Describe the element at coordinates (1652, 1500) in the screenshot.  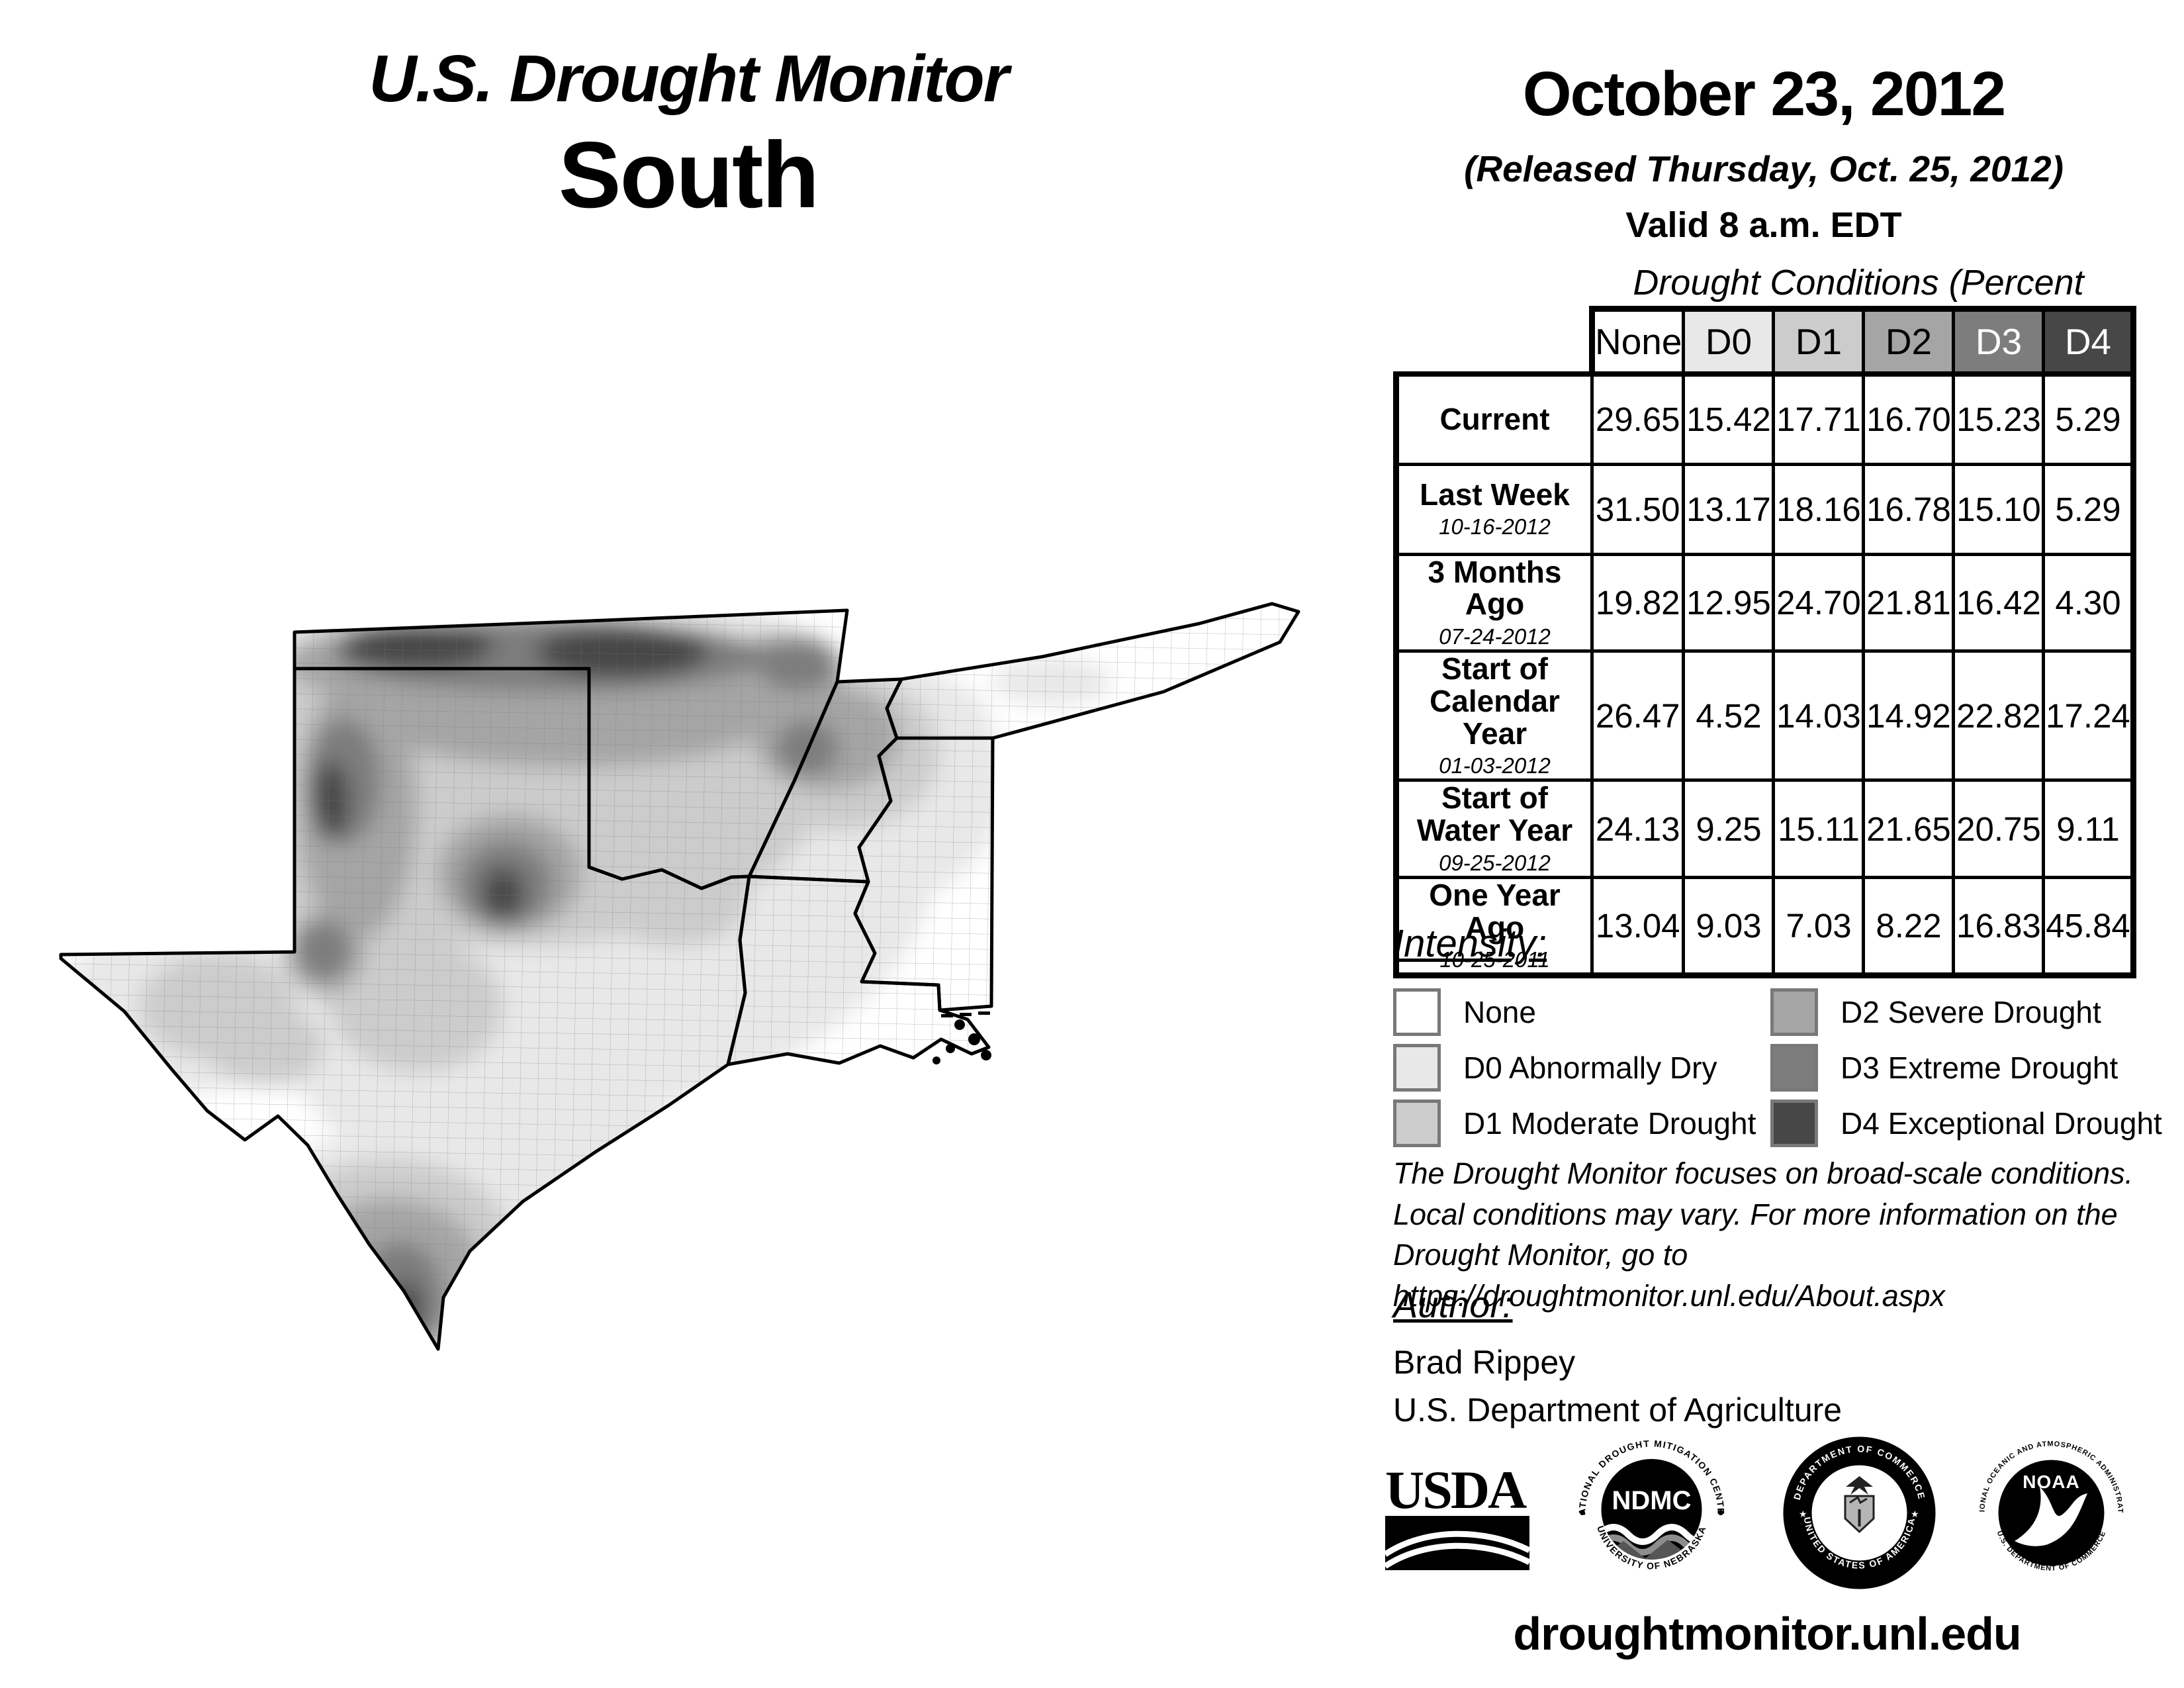
I see `ndmc-wordmark: NDMC` at that location.